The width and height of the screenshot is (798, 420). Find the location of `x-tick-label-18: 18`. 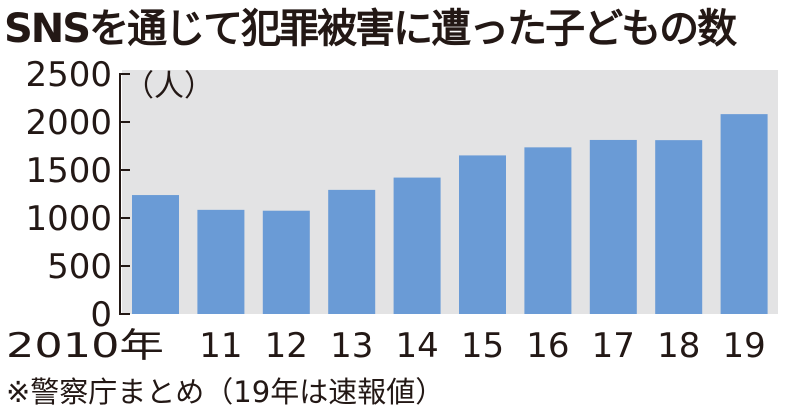

x-tick-label-18: 18 is located at coordinates (678, 346).